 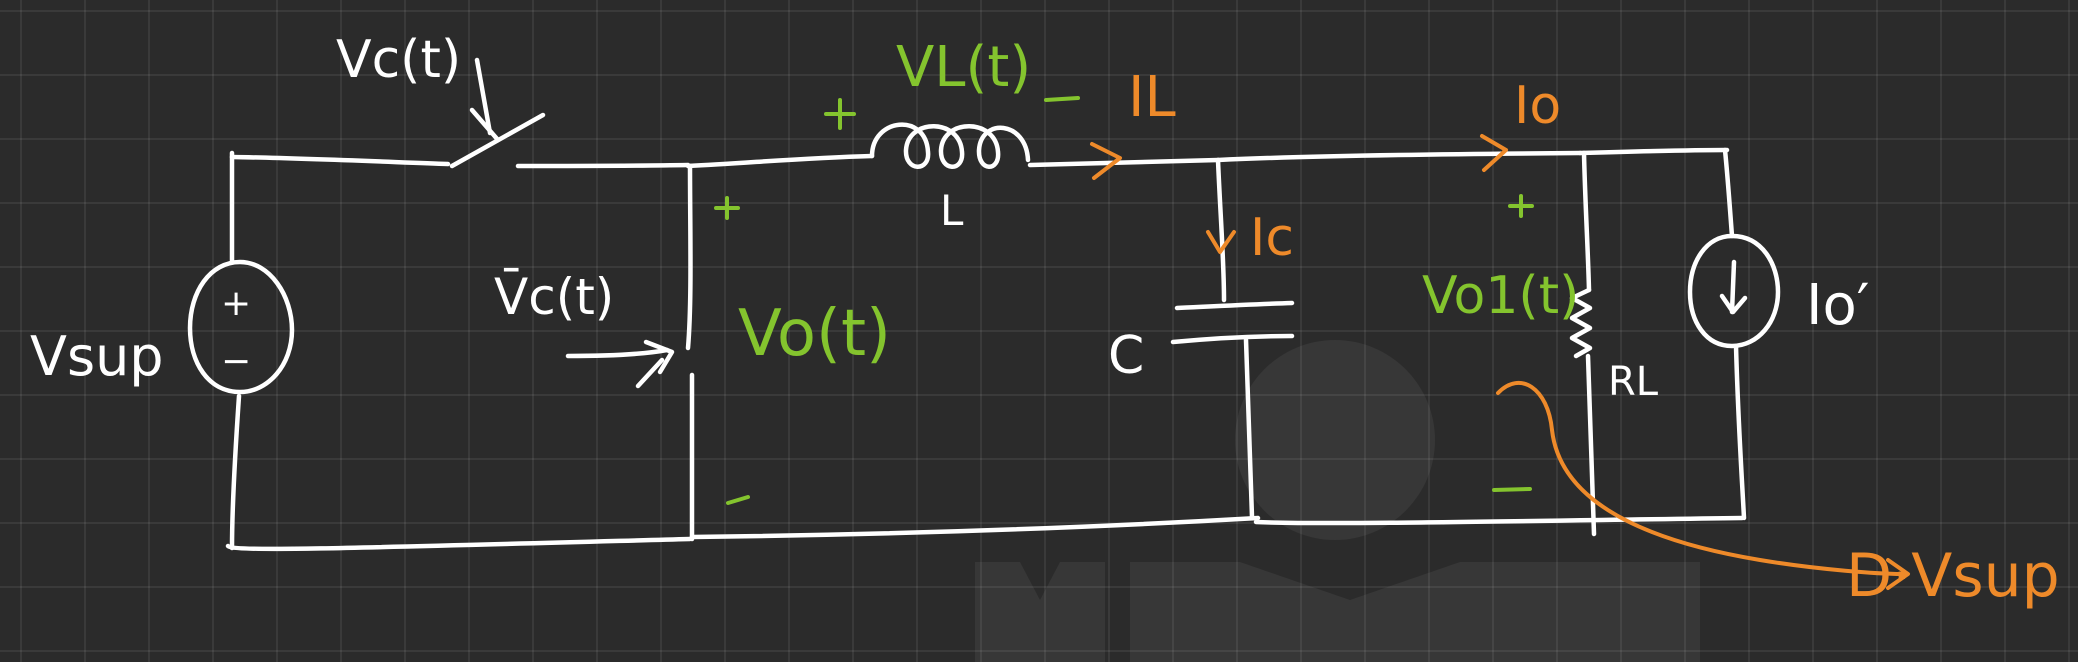 I want to click on label-dvsup: D·Vsup, so click(x=1953, y=576).